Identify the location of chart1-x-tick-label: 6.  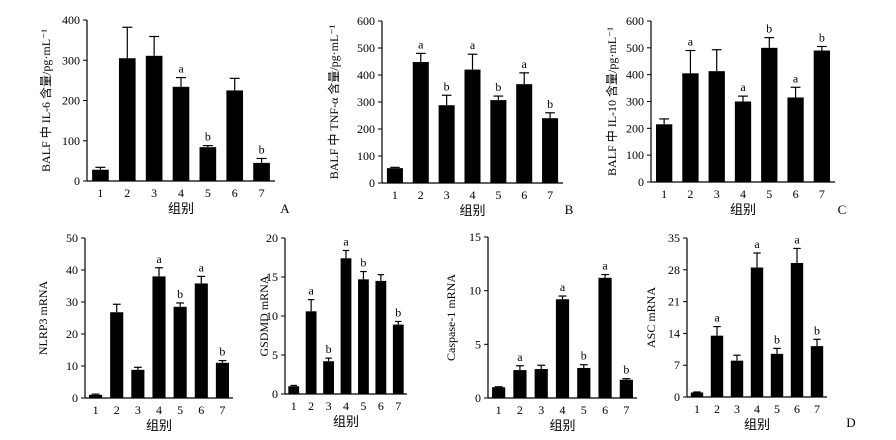
(235, 193).